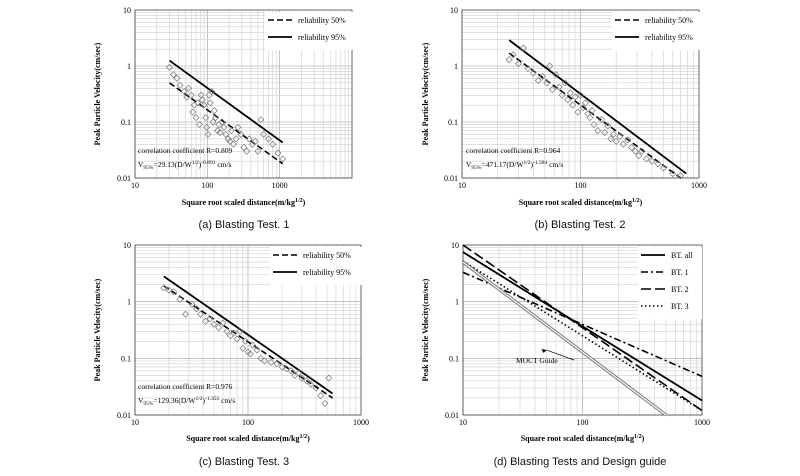  I want to click on legend-entry-label: BT. 1, so click(680, 272).